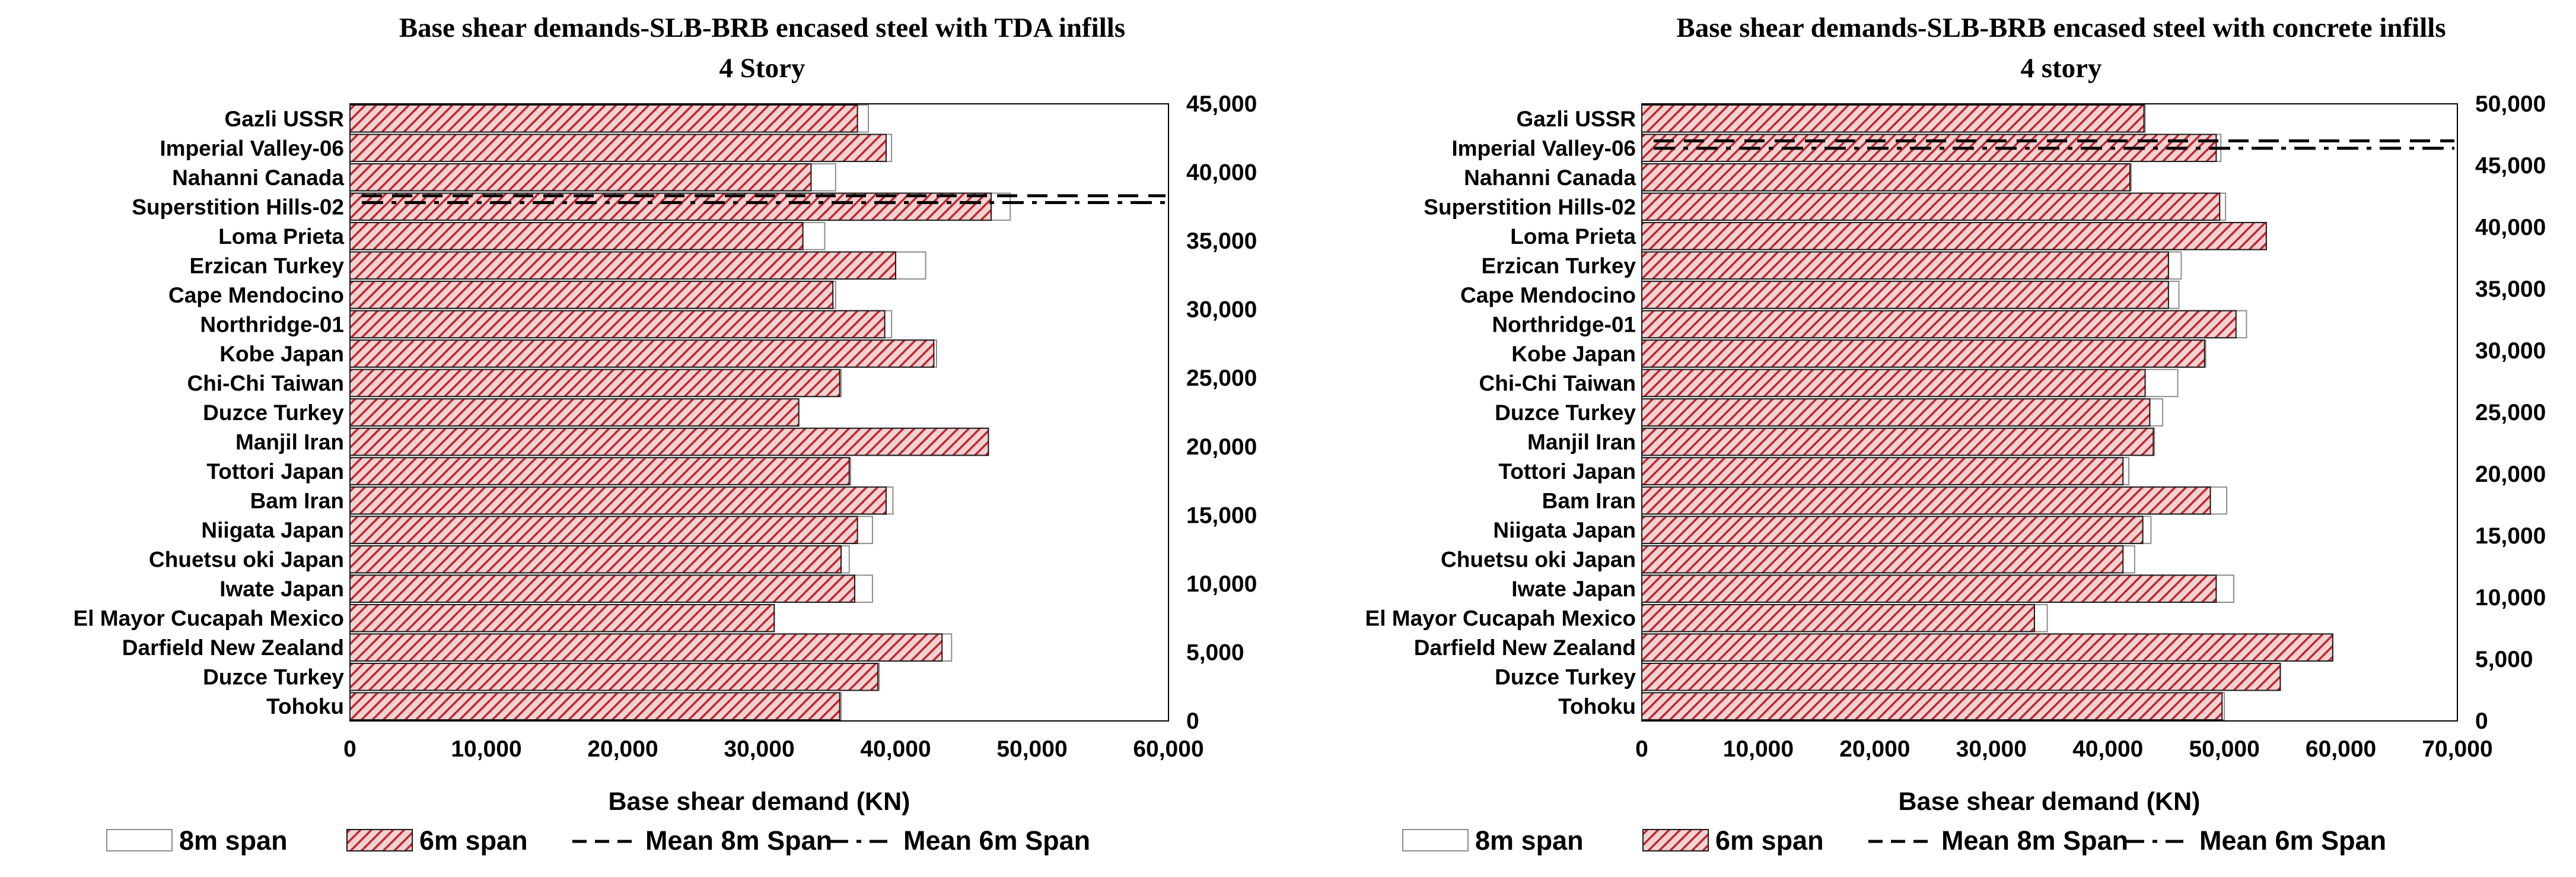 The width and height of the screenshot is (2576, 877). Describe the element at coordinates (2061, 69) in the screenshot. I see `chart-subtitle: 4 story` at that location.